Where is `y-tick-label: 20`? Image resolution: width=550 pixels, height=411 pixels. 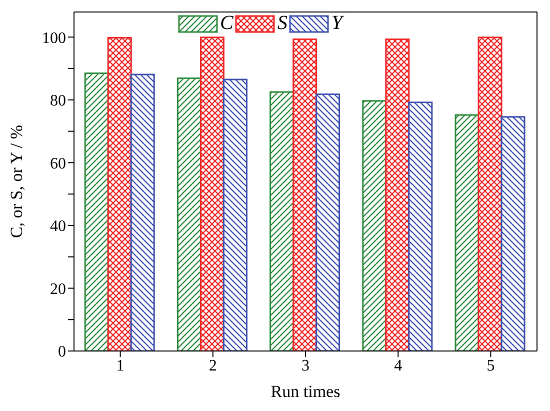
y-tick-label: 20 is located at coordinates (58, 289).